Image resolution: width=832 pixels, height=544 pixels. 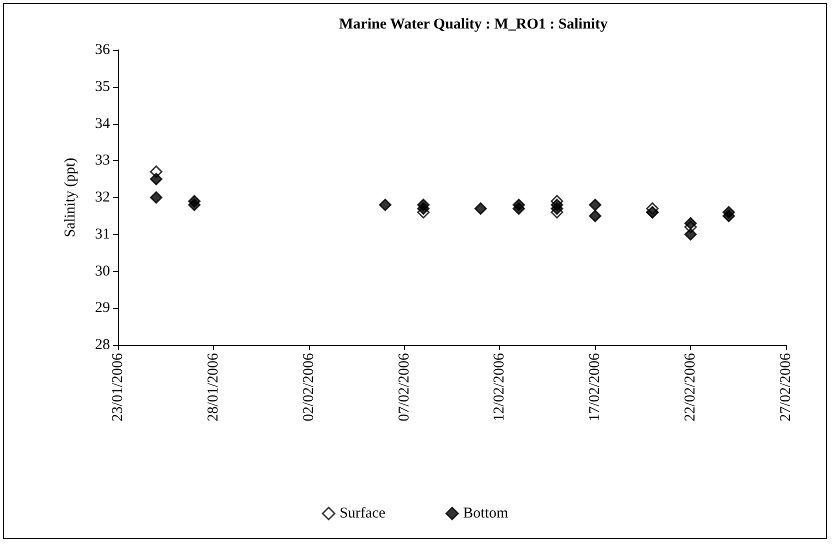 I want to click on y-tick-label: 33, so click(x=102, y=160).